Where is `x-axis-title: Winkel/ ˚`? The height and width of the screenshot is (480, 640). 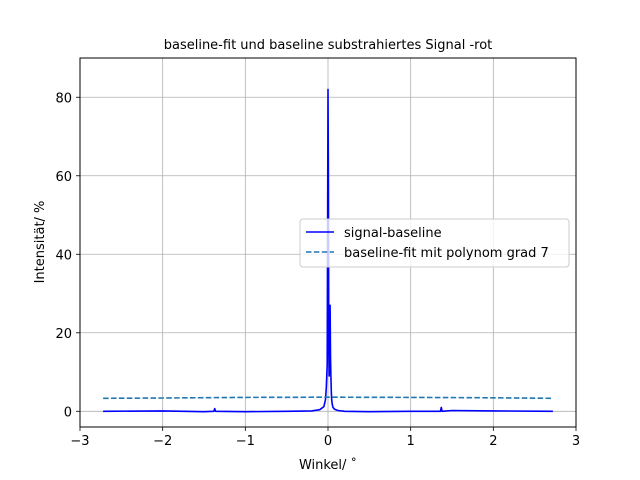 x-axis-title: Winkel/ ˚ is located at coordinates (328, 465).